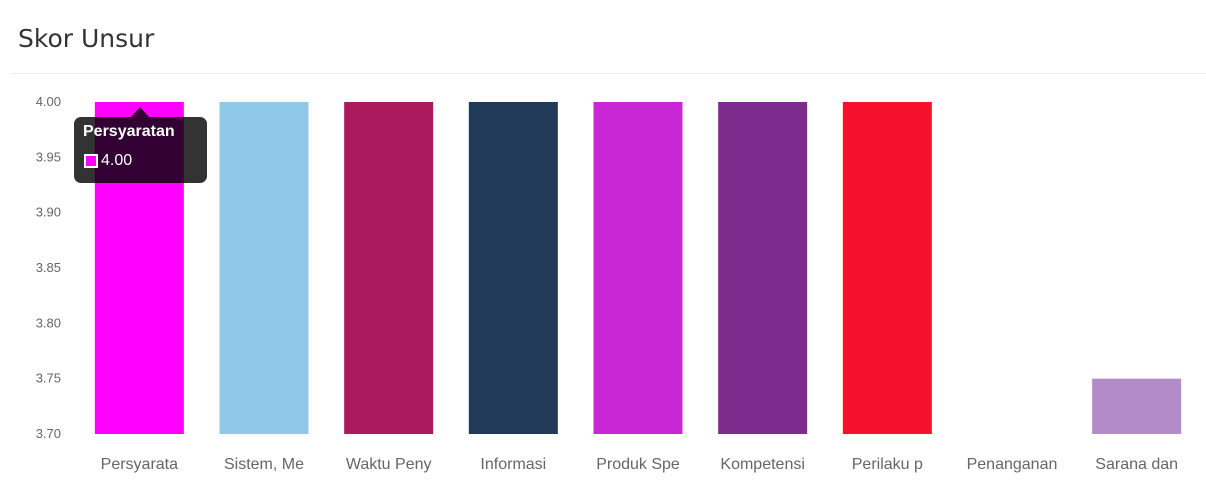  I want to click on y-tick-label: 4.00, so click(48, 101).